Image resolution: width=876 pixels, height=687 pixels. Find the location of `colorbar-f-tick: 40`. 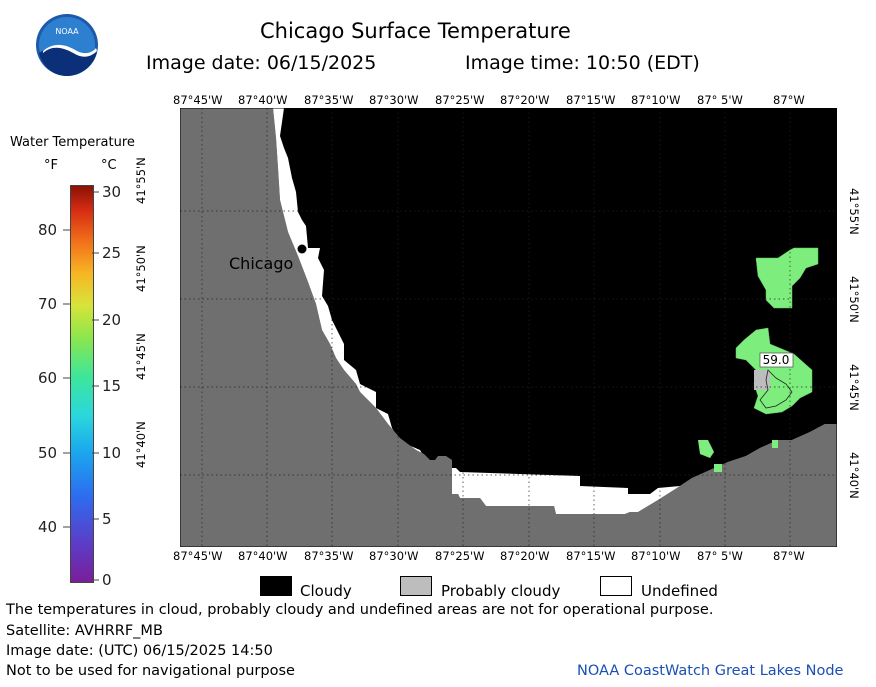

colorbar-f-tick: 40 is located at coordinates (48, 527).